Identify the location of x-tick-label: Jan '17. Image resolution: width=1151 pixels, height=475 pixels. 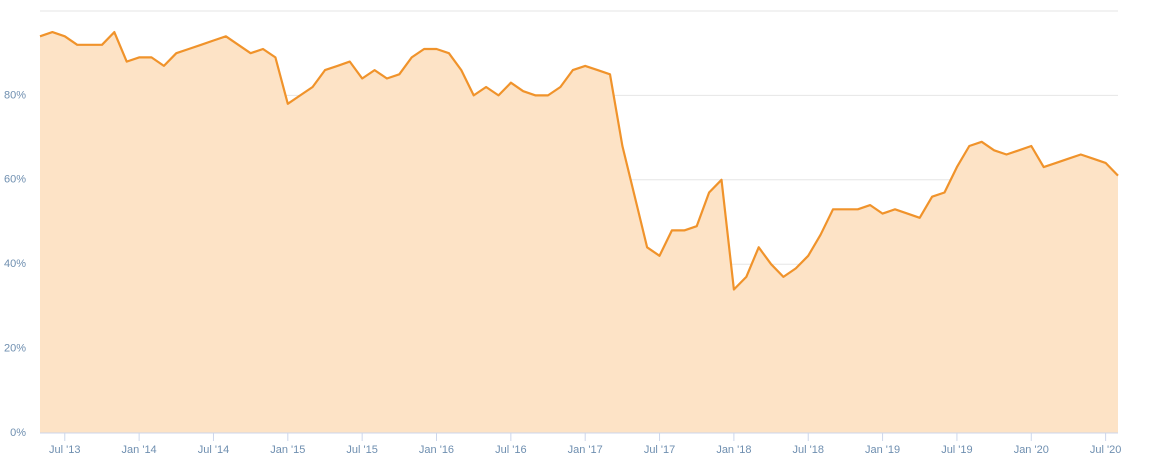
(585, 450).